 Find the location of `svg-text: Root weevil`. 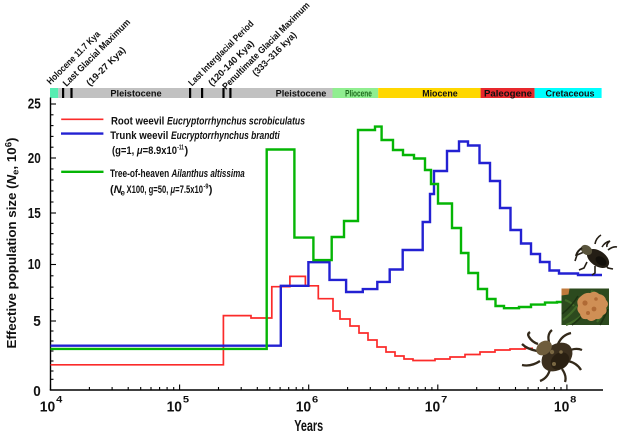

svg-text: Root weevil is located at coordinates (139, 122).